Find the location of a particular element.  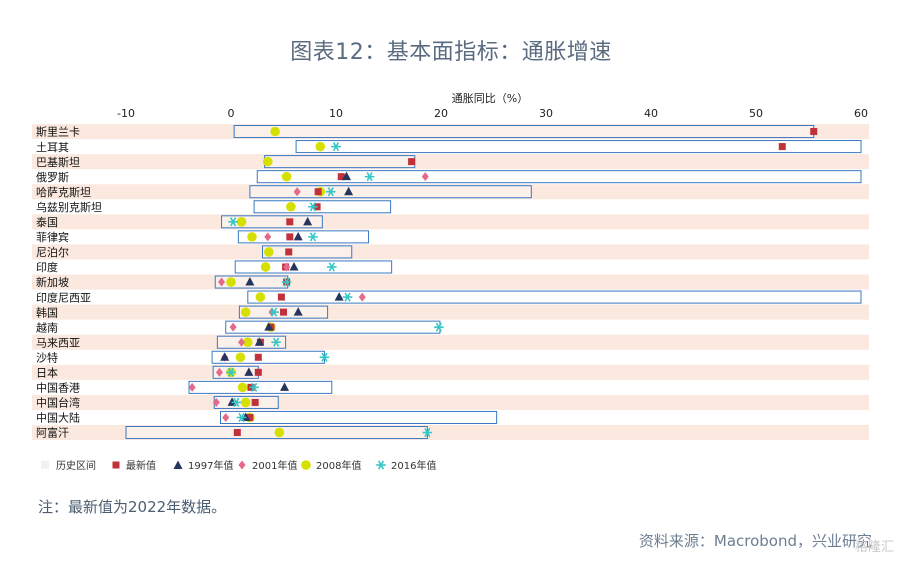

row-label: 哈萨克斯坦 is located at coordinates (63, 192).